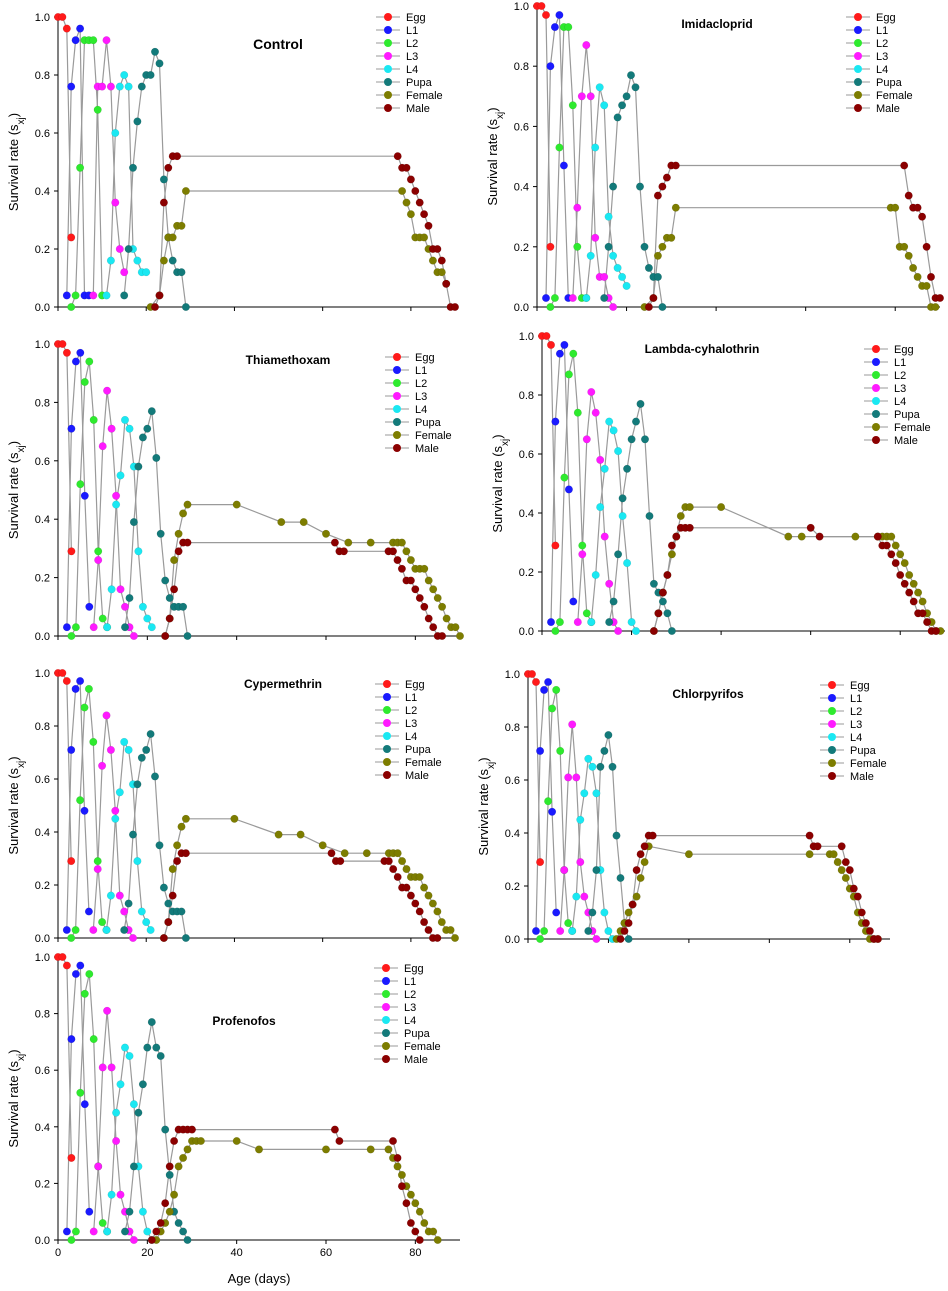 This screenshot has width=948, height=1291. I want to click on legend-label: Pupa, so click(419, 83).